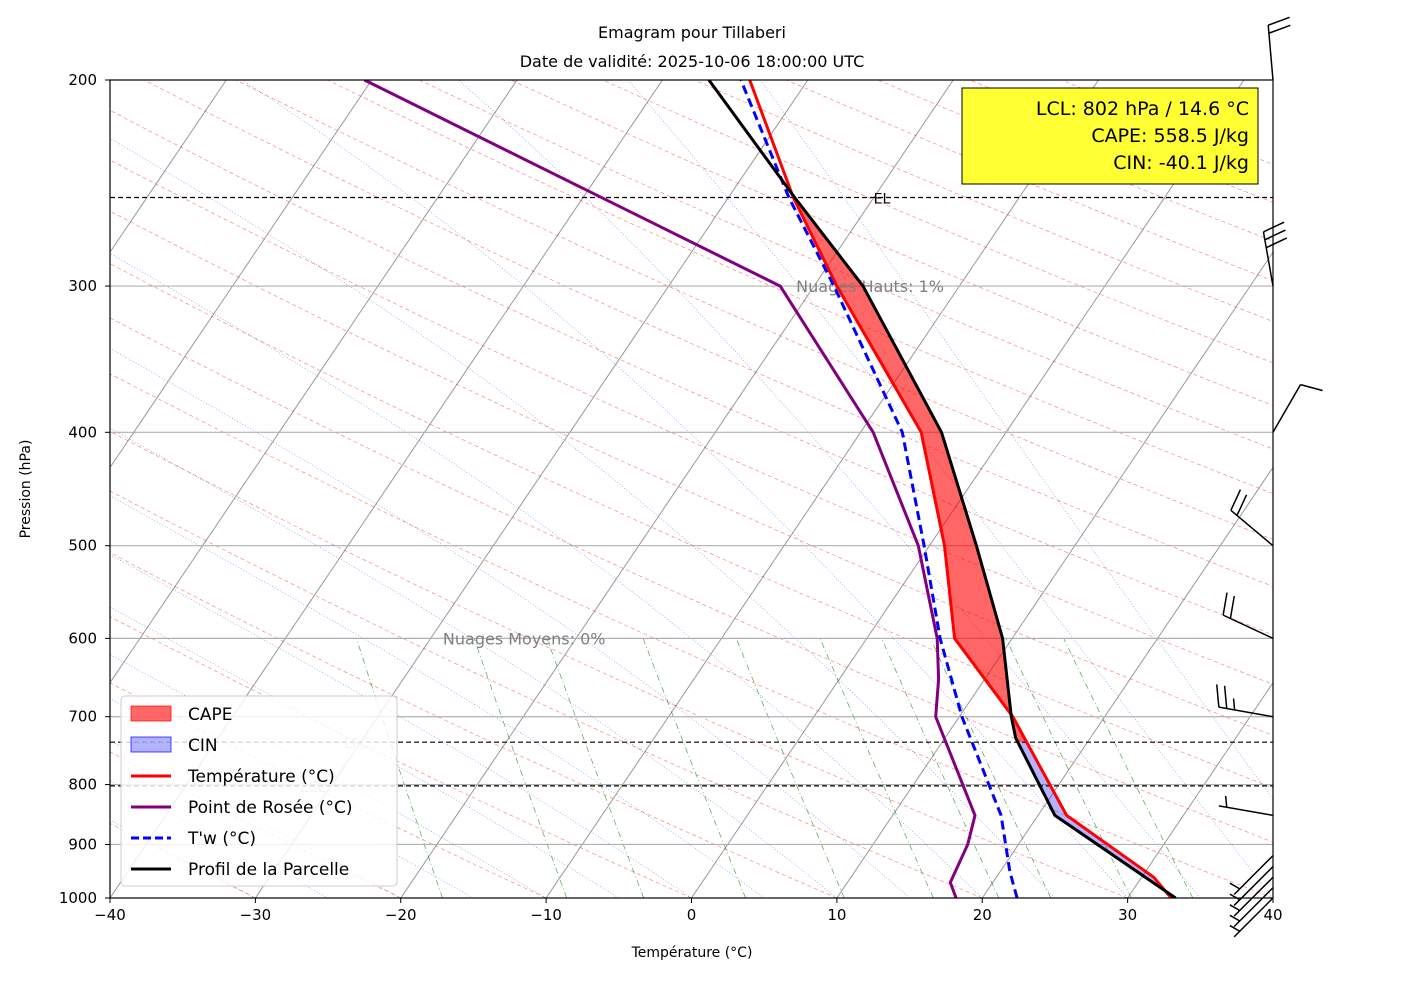  What do you see at coordinates (82, 432) in the screenshot?
I see `y-tick-label: 400` at bounding box center [82, 432].